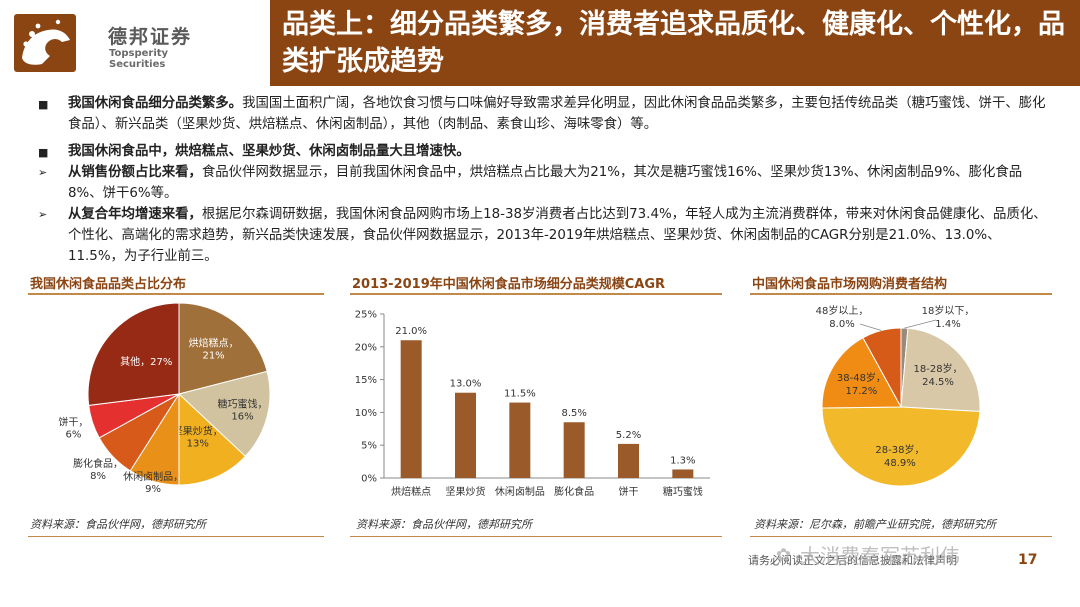 The height and width of the screenshot is (607, 1080). What do you see at coordinates (852, 560) in the screenshot?
I see `footer-disclaimer: 请务必阅读正文之后的信息披露和法律声明` at bounding box center [852, 560].